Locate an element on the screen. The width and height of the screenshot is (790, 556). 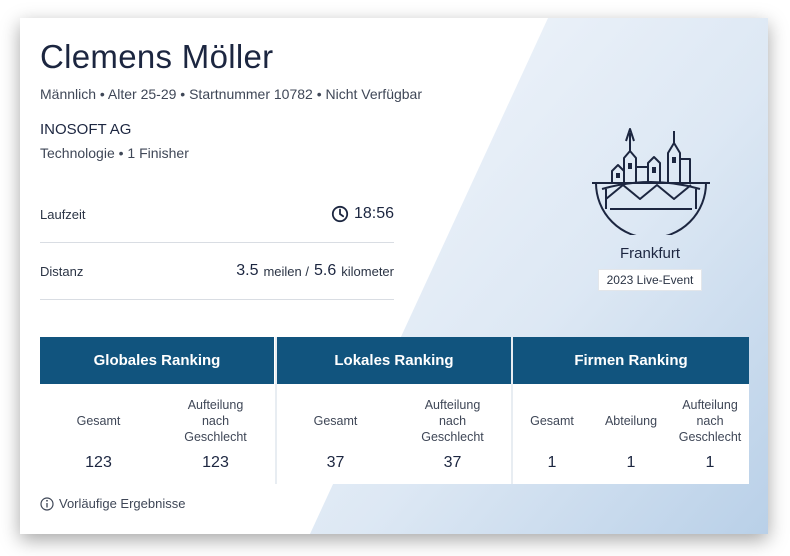
company-division-value: 1 is located at coordinates (631, 462).